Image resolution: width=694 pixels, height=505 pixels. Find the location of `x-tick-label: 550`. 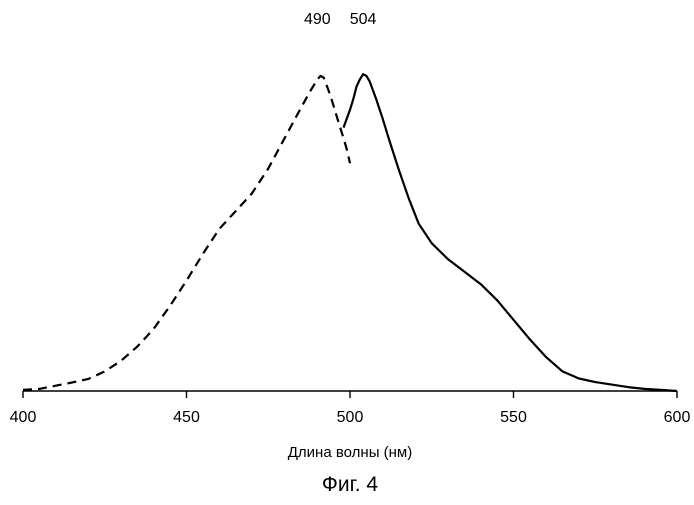

x-tick-label: 550 is located at coordinates (513, 417).